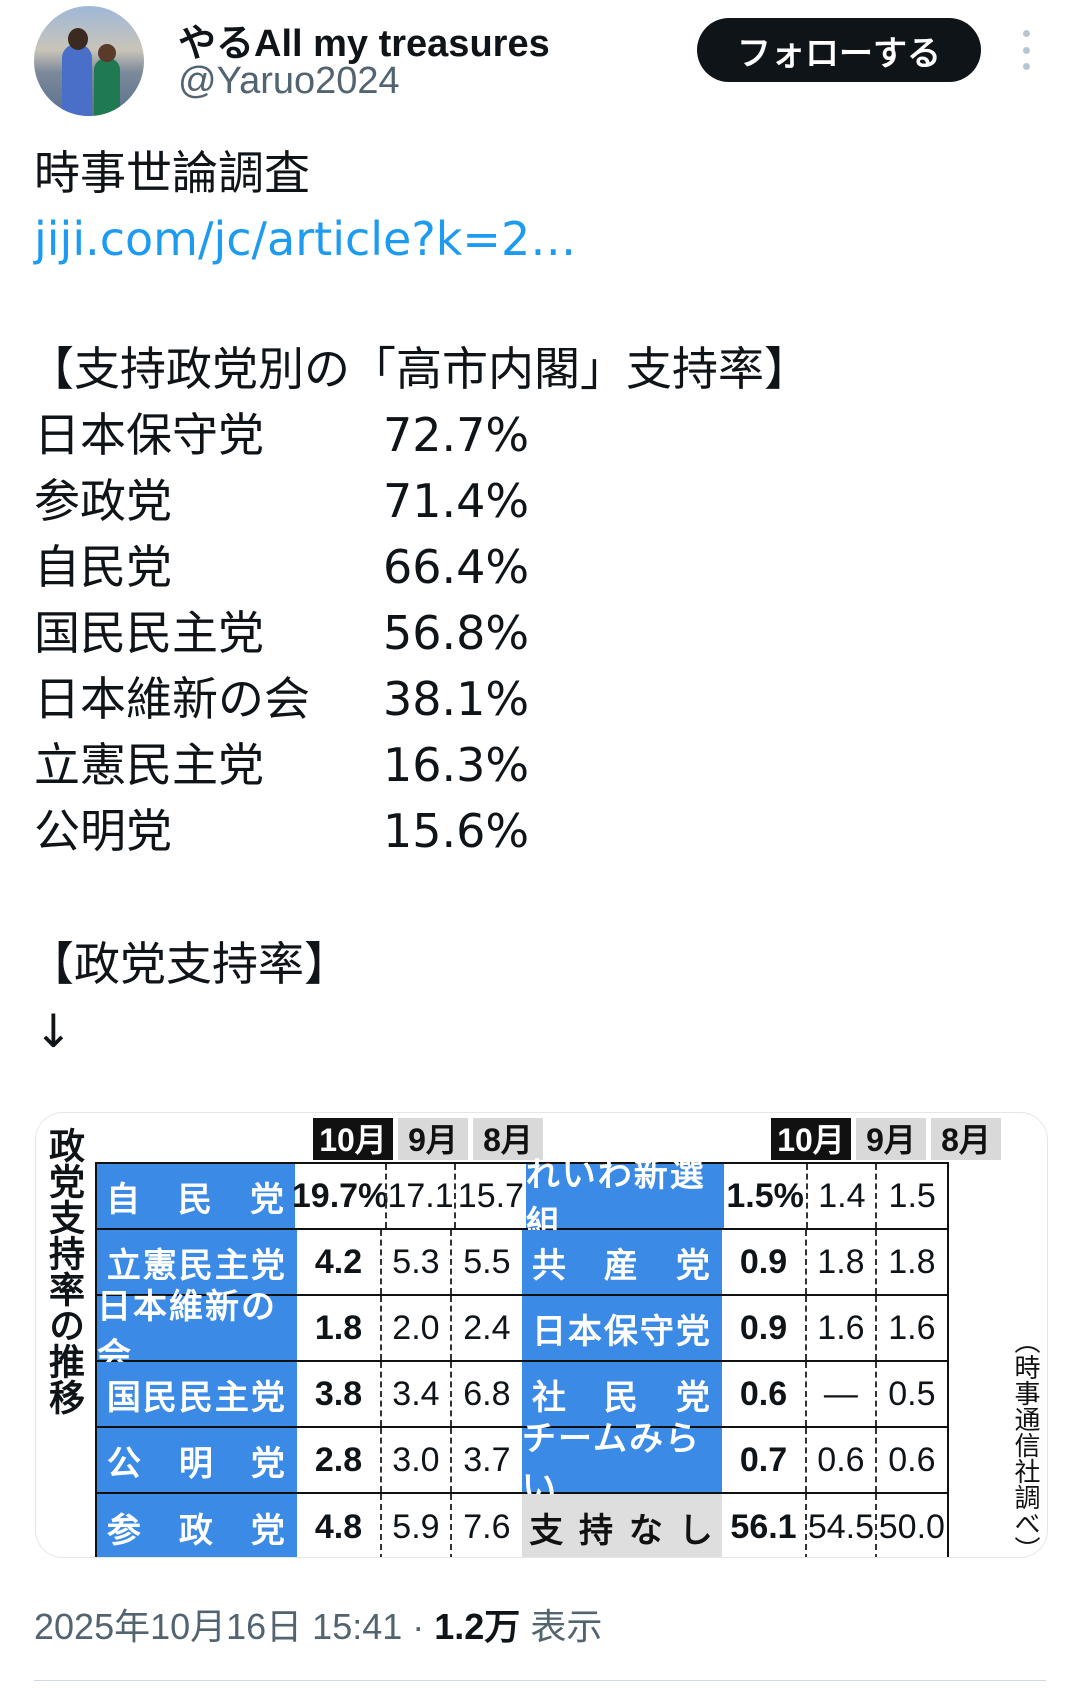 The image size is (1080, 1692). Describe the element at coordinates (840, 1394) in the screenshot. I see `support-value: —` at that location.